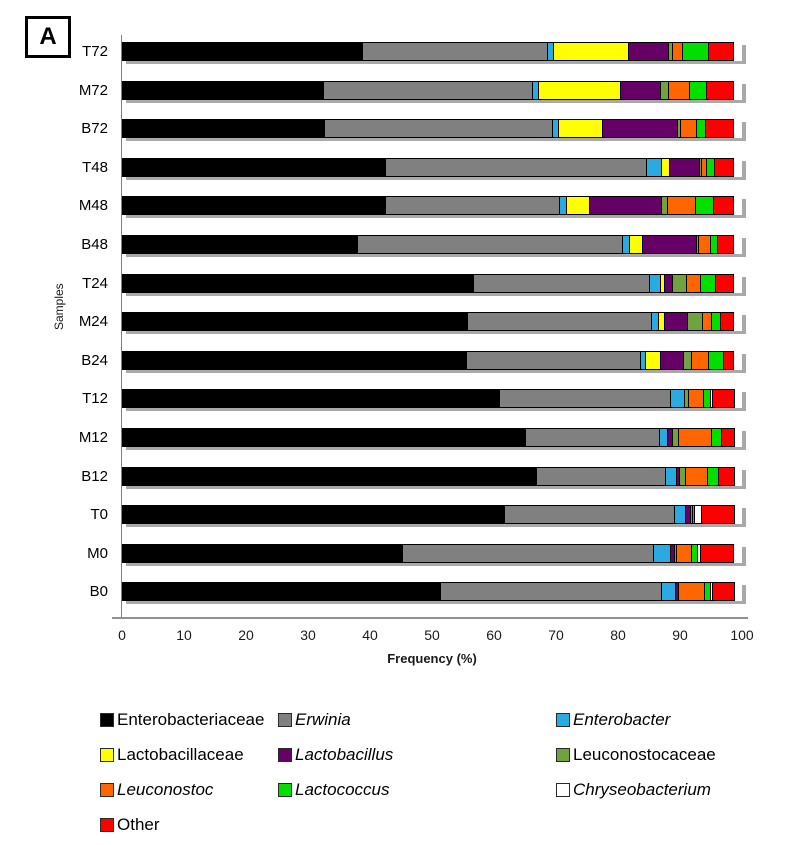  Describe the element at coordinates (94, 476) in the screenshot. I see `y-tick-label: B12` at that location.